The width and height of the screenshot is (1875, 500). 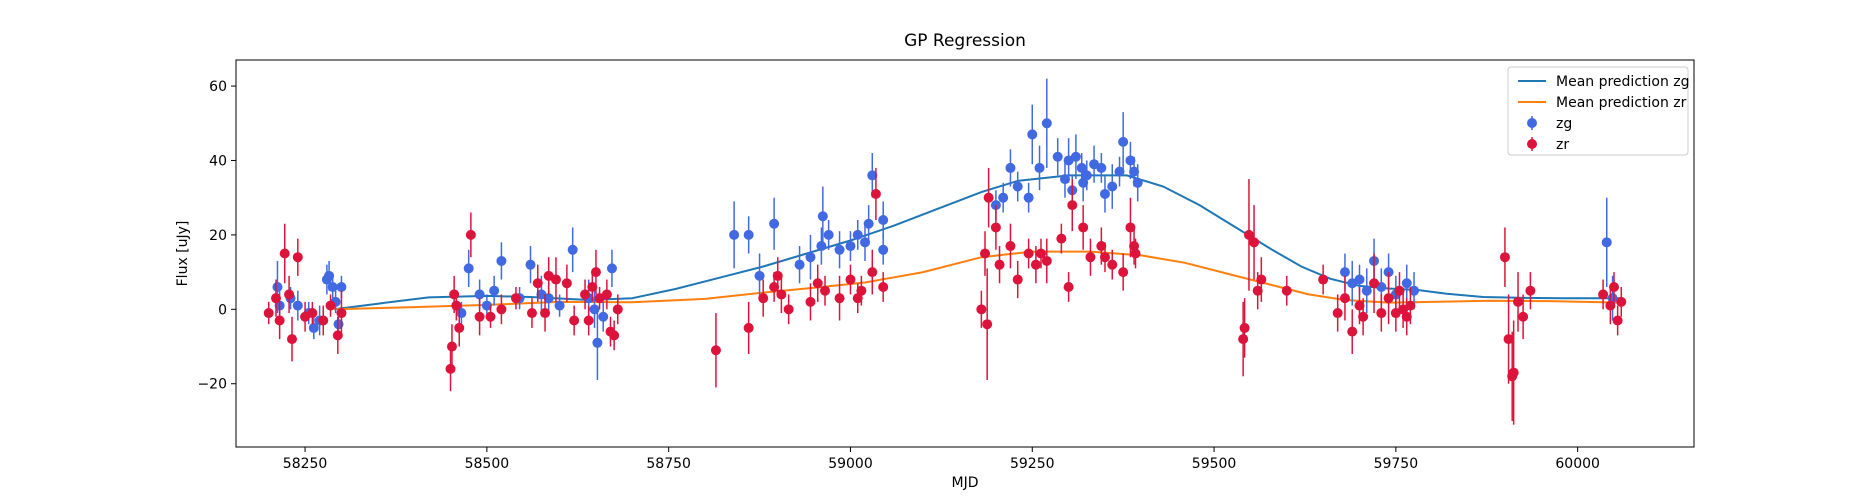 I want to click on legend: Mean prediction zg Mean prediction zr zg zr, so click(x=1598, y=111).